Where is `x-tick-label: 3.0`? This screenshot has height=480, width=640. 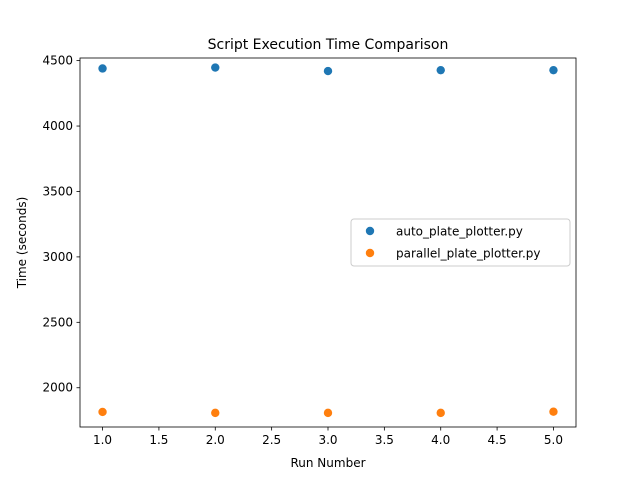
x-tick-label: 3.0 is located at coordinates (327, 440).